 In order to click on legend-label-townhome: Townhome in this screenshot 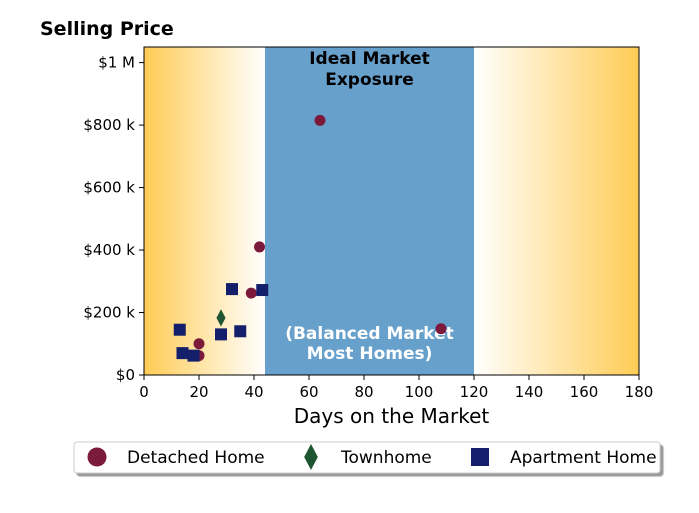, I will do `click(386, 458)`.